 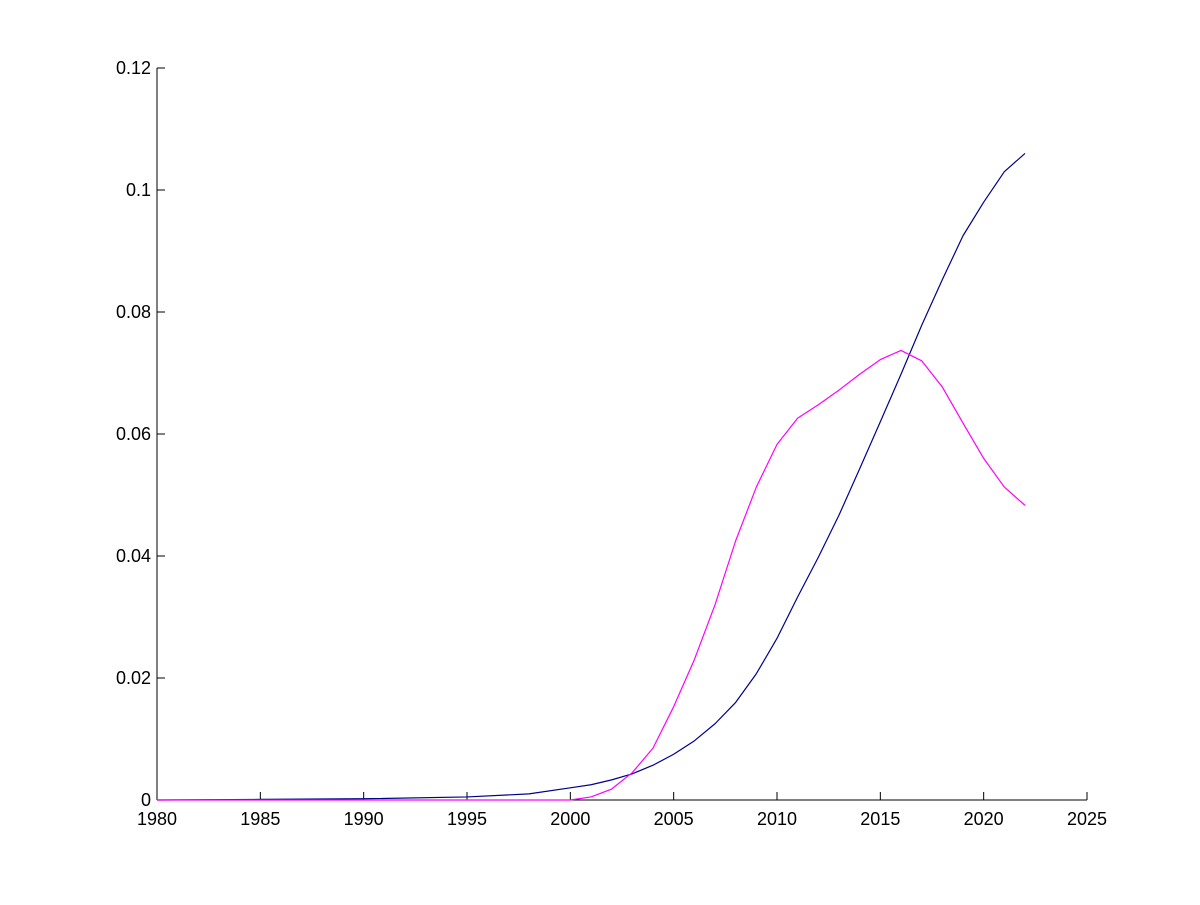 What do you see at coordinates (570, 819) in the screenshot?
I see `x-tick-label: 2000` at bounding box center [570, 819].